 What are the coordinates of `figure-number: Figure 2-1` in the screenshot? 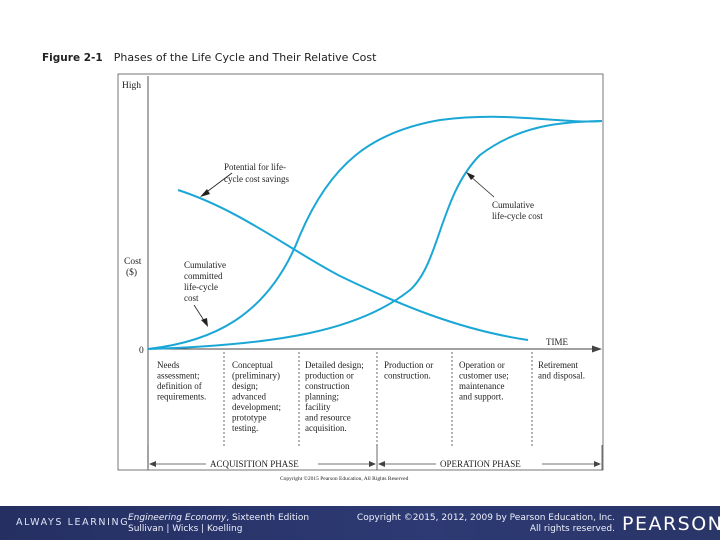 It's located at (72, 58).